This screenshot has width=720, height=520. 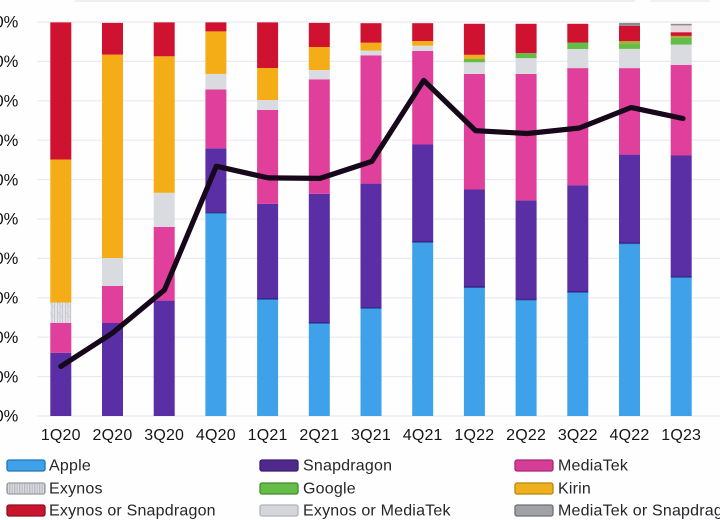 I want to click on svg-text: 40%, so click(x=9, y=259).